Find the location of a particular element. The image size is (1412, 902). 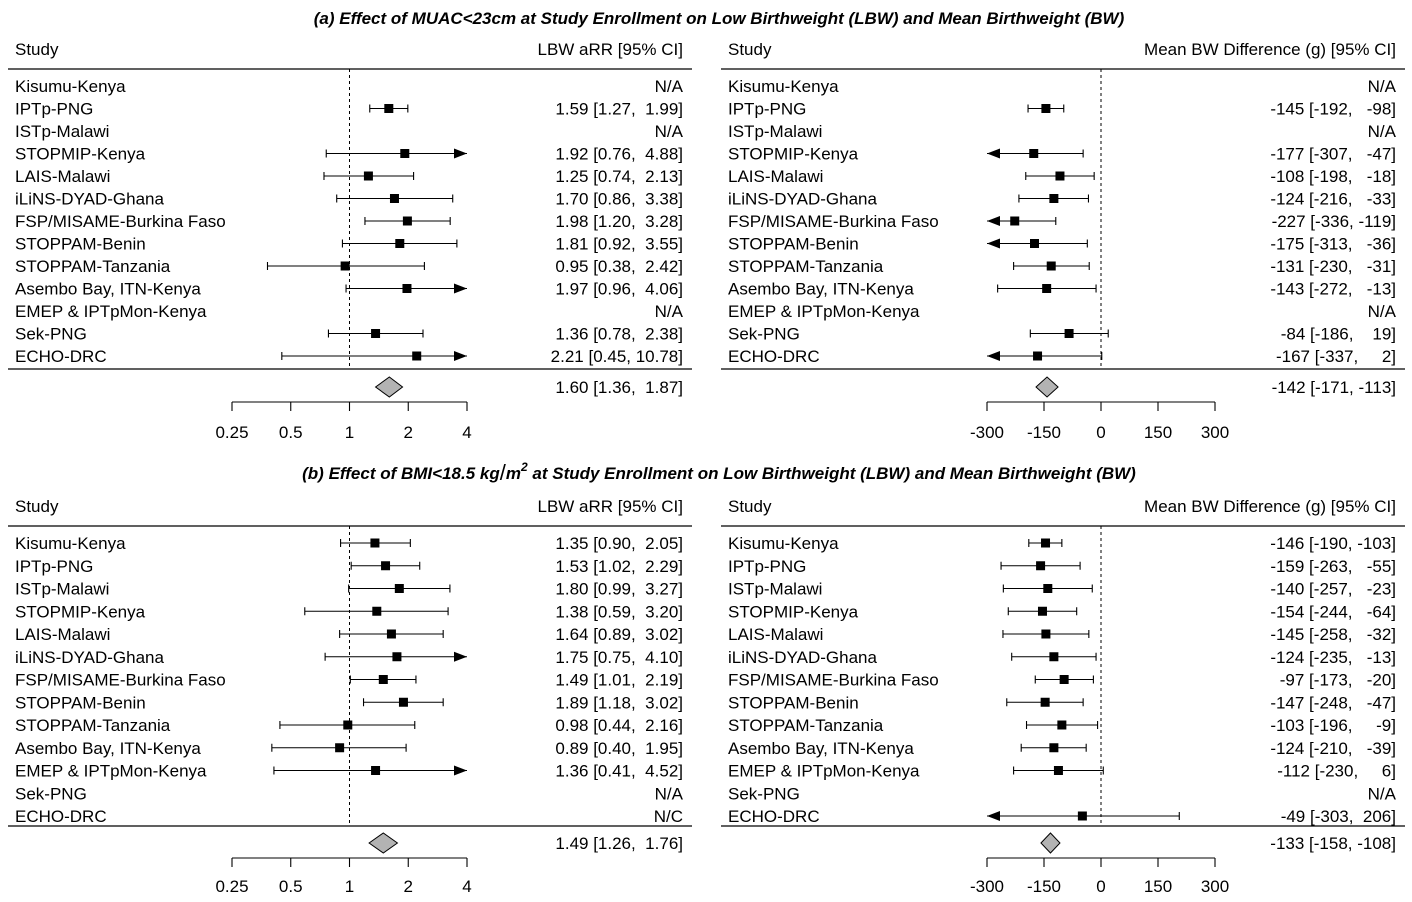

panel-a-right-study-label: Asembo Bay, ITN-Kenya is located at coordinates (821, 289).